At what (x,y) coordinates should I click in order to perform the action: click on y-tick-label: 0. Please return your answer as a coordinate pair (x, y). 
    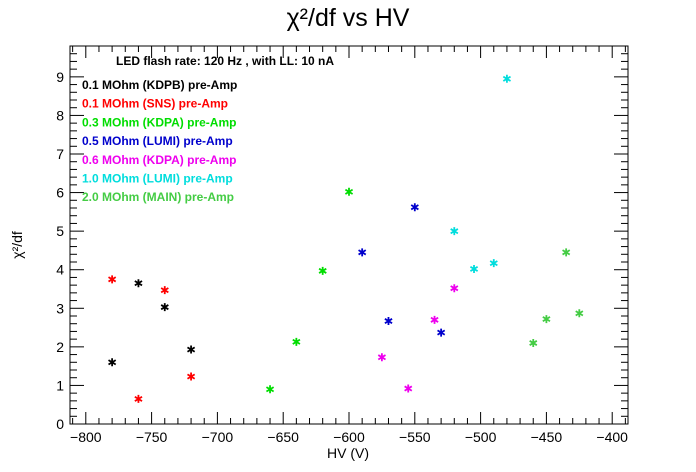
    Looking at the image, I should click on (60, 424).